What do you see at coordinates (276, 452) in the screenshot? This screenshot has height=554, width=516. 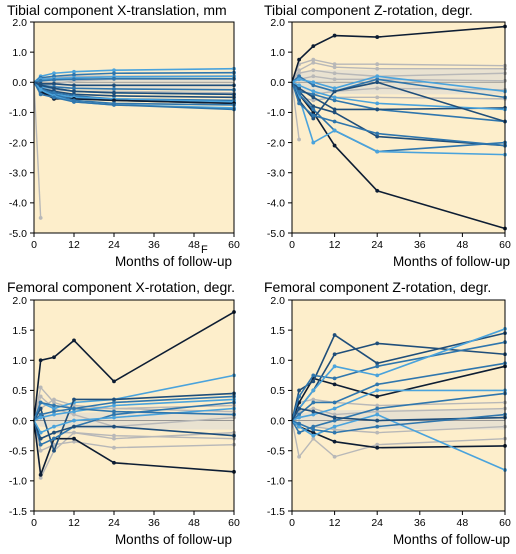 I see `y-tick-label: -0.5` at bounding box center [276, 452].